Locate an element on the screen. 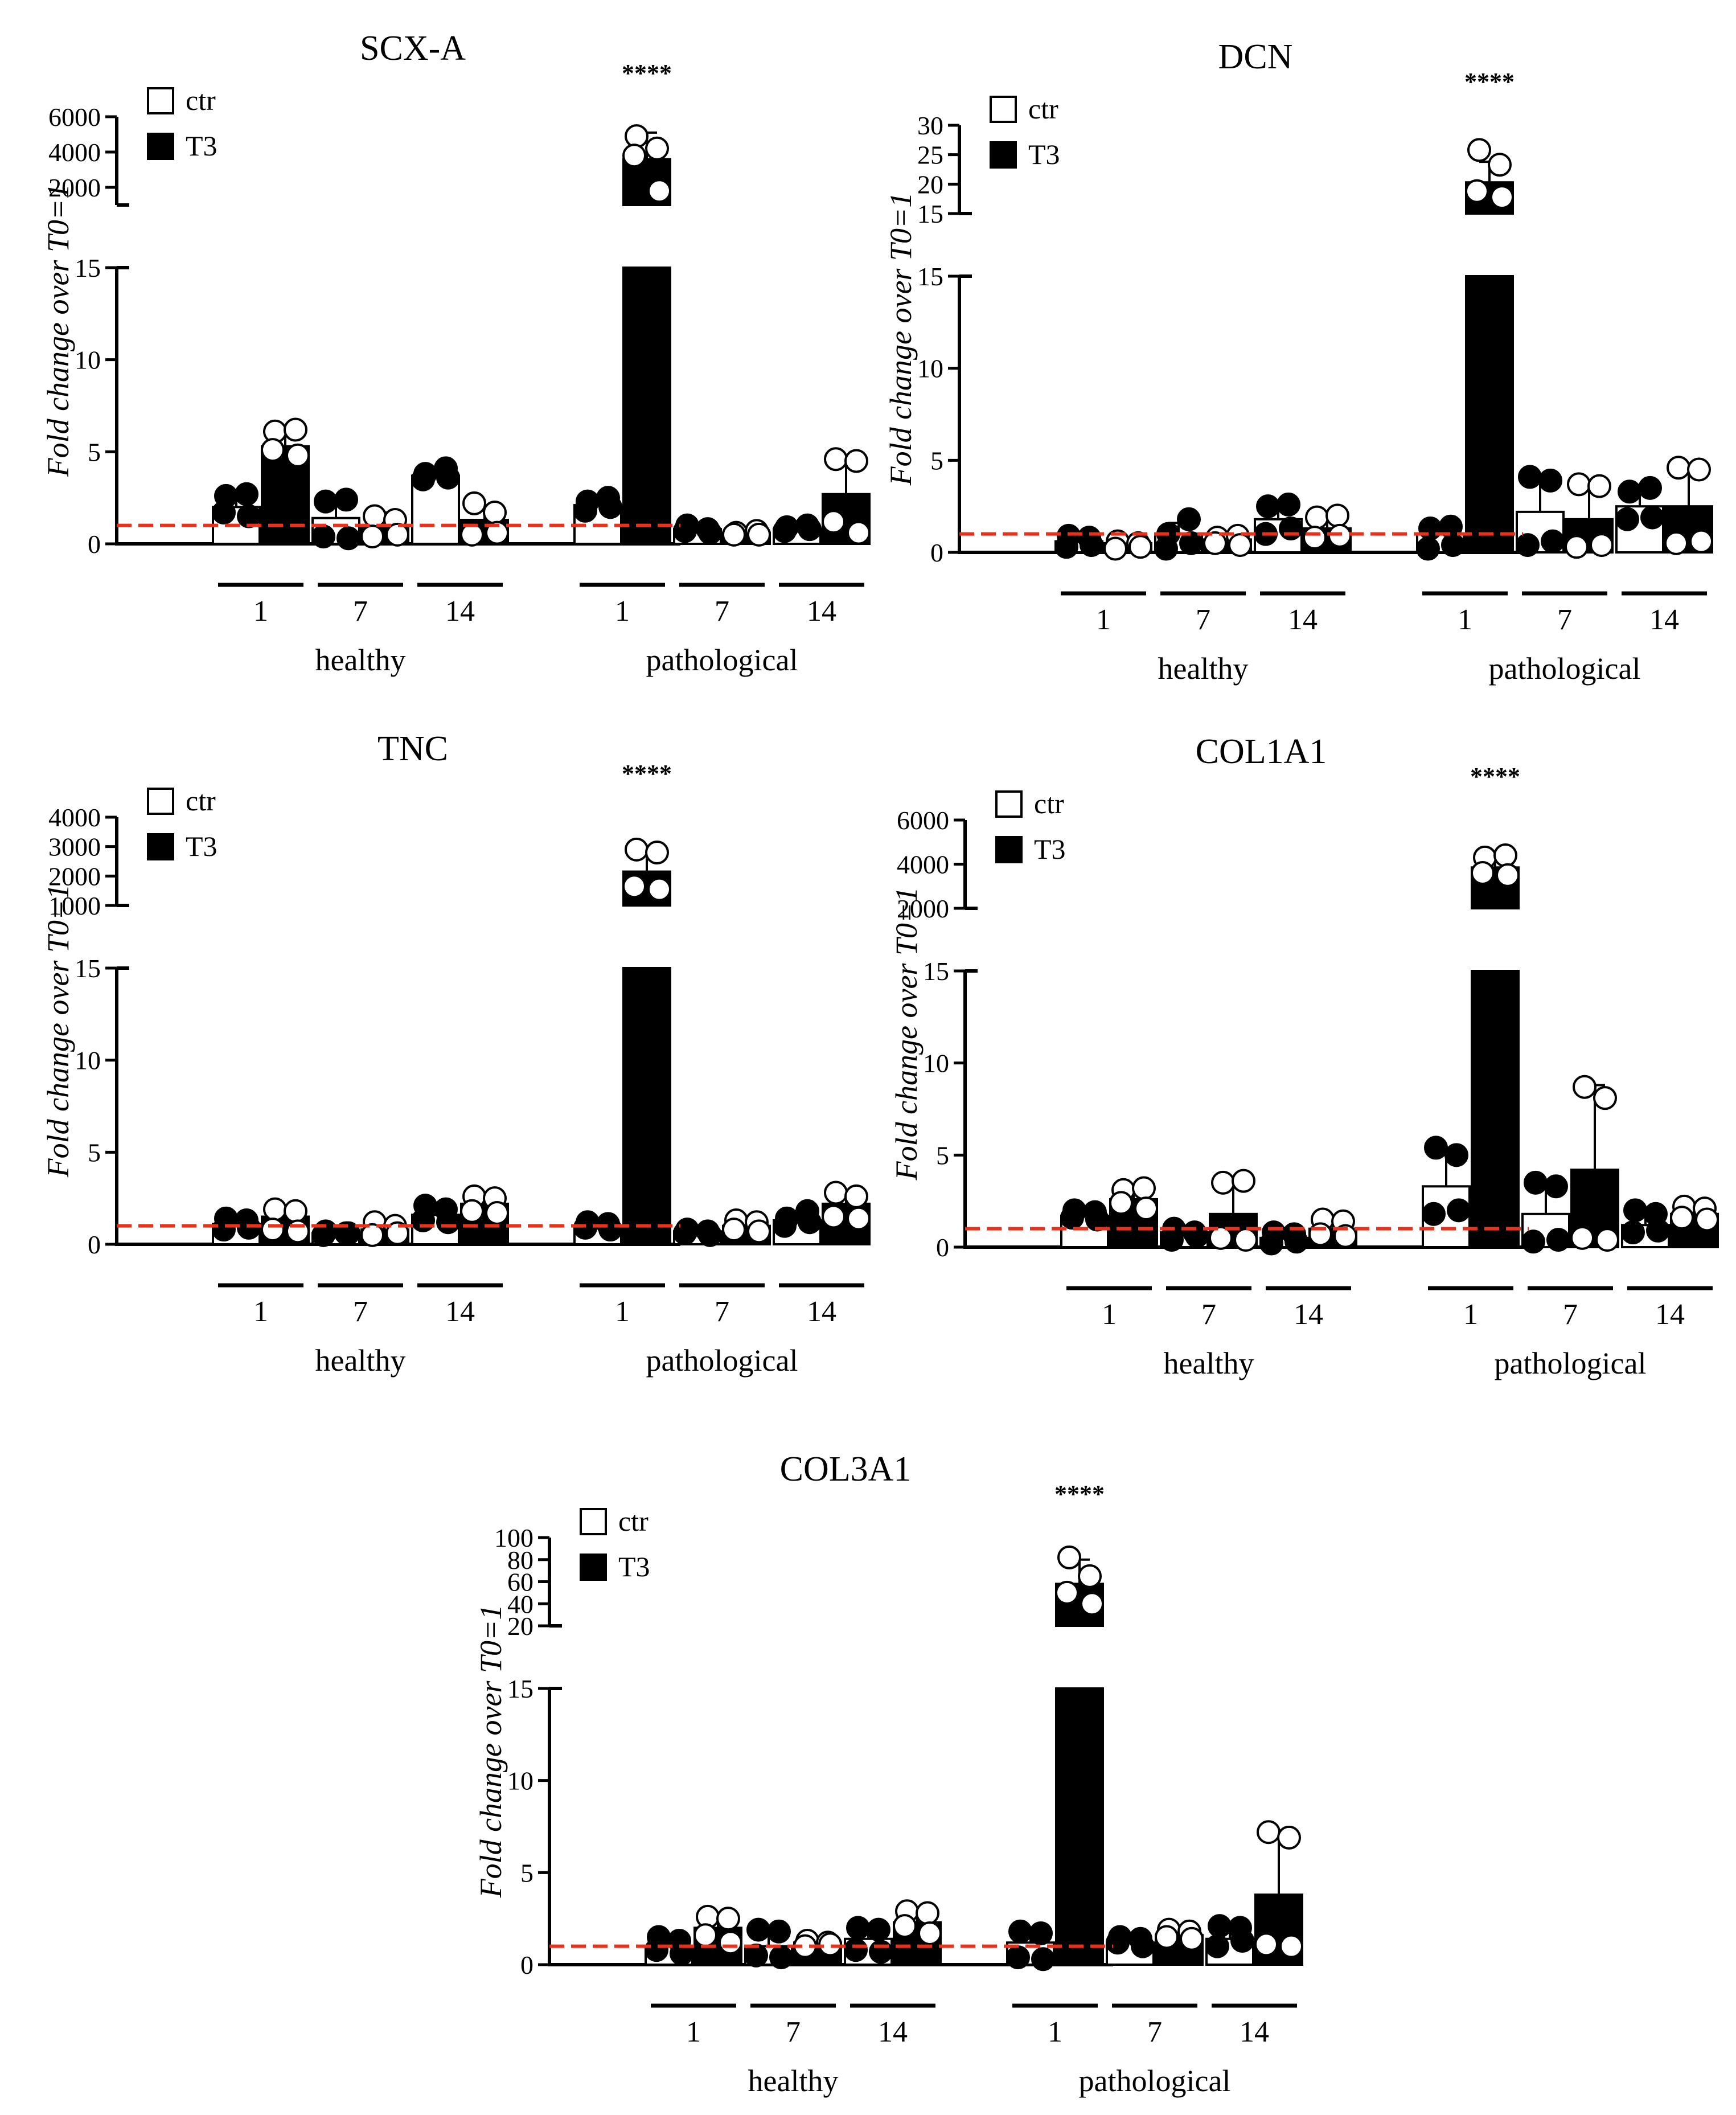 The width and height of the screenshot is (1736, 2115). y-tick-label: 25 is located at coordinates (930, 155).